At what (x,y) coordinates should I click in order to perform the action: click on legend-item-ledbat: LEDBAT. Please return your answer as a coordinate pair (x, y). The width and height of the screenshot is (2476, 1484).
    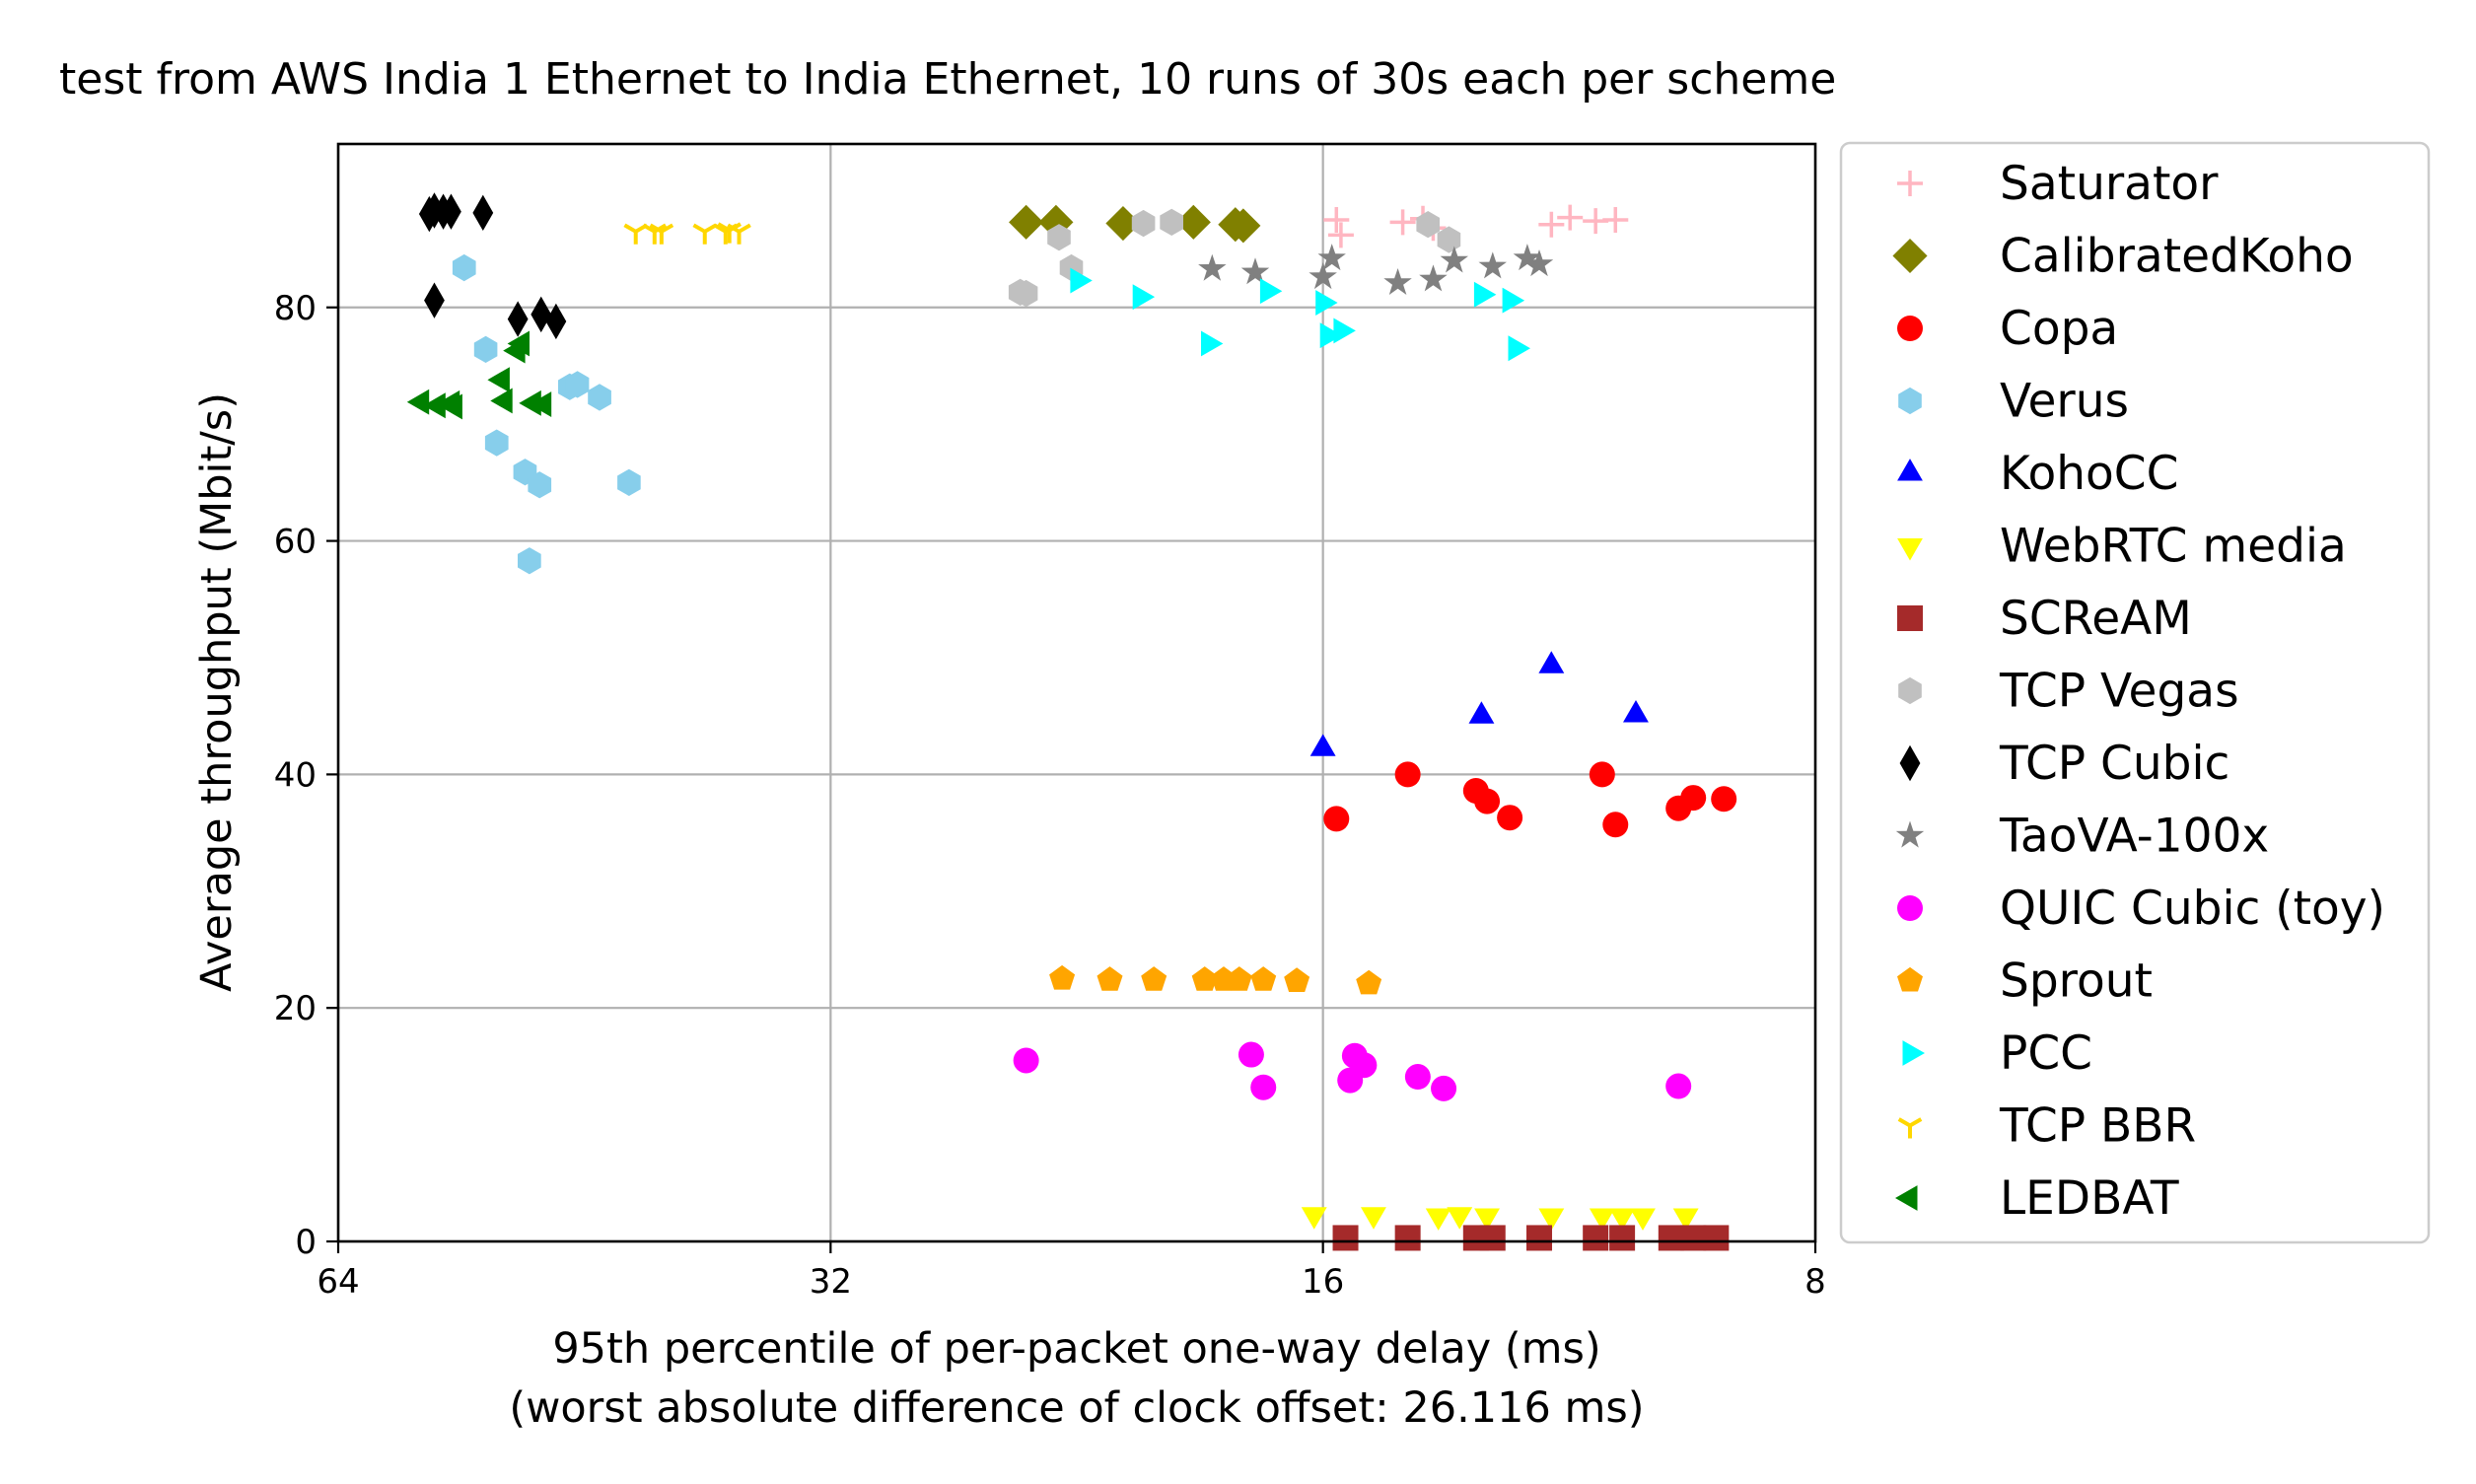
    Looking at the image, I should click on (2037, 1198).